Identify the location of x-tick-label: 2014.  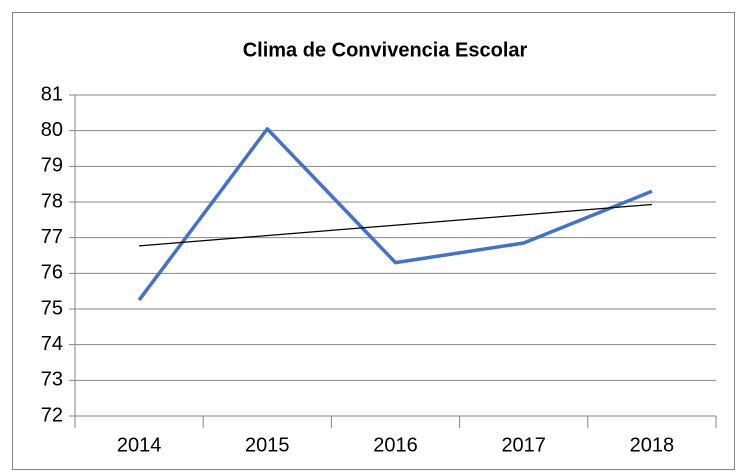
(139, 445).